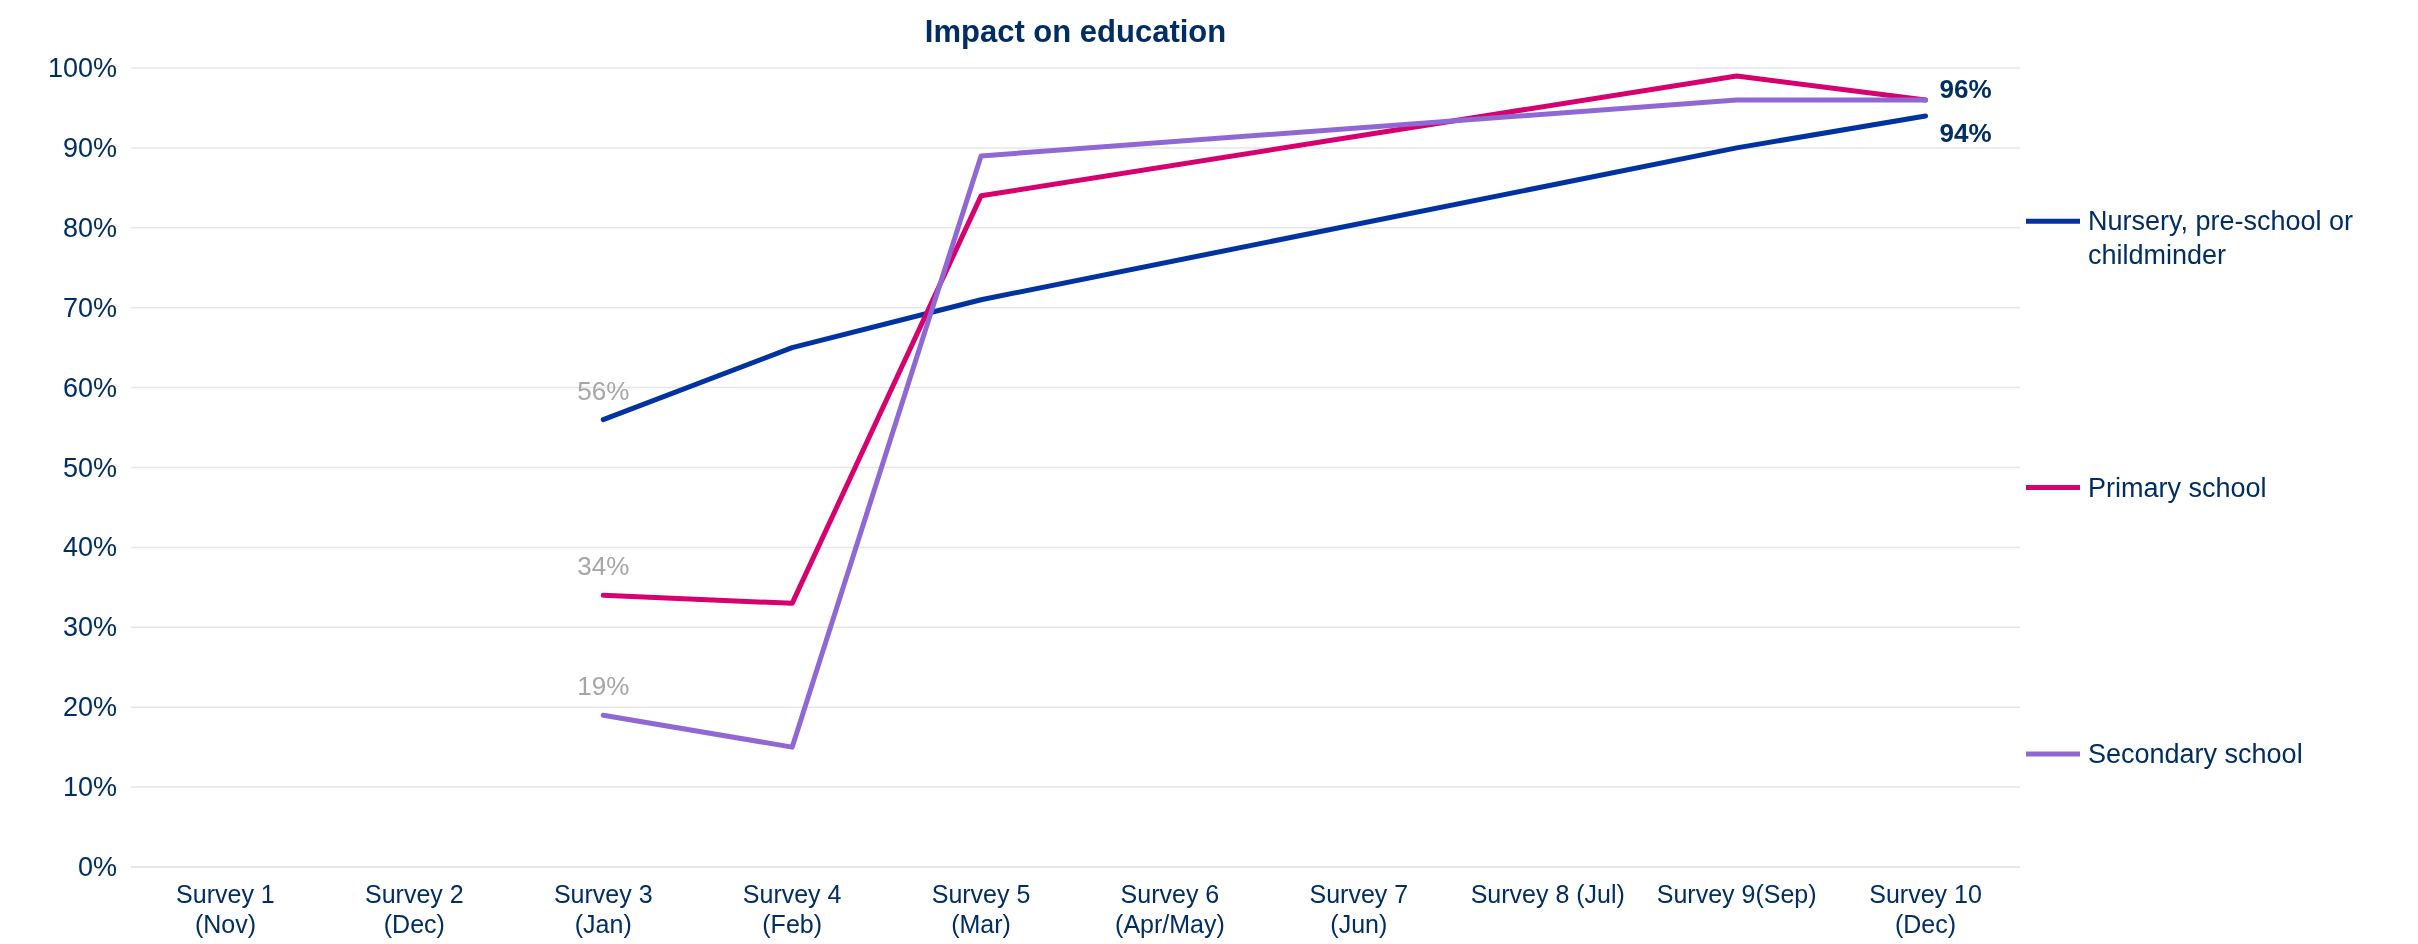 This screenshot has height=944, width=2418. I want to click on y-tick-label: 80%, so click(89, 227).